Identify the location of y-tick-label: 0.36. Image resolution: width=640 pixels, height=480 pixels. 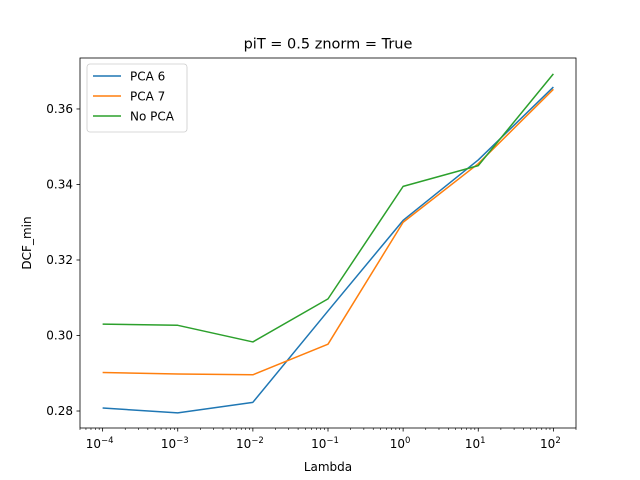
(59, 109).